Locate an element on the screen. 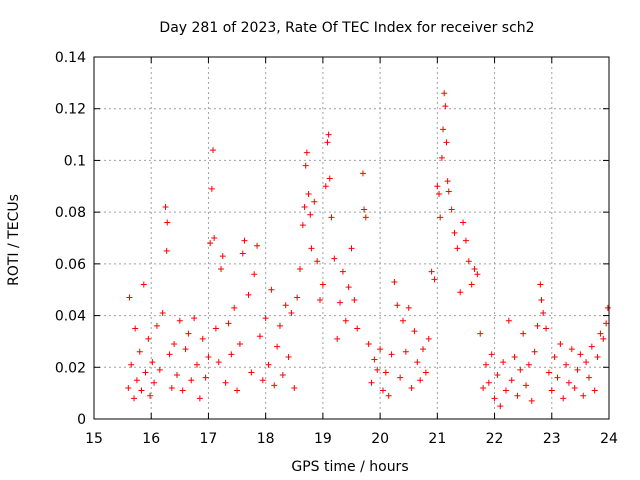  y-tick-label: 0.08 is located at coordinates (70, 213).